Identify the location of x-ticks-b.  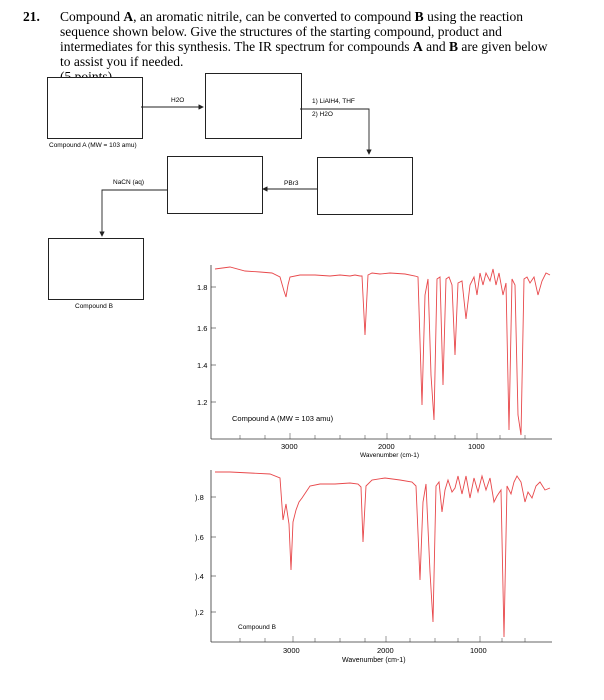
(382, 639).